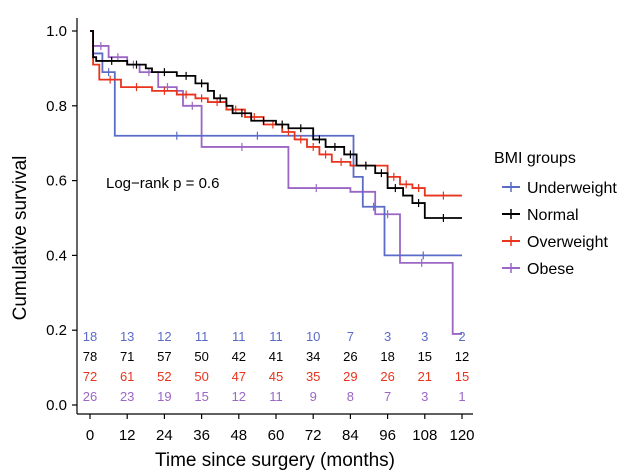 The width and height of the screenshot is (634, 473). I want to click on risk-count: 61, so click(127, 376).